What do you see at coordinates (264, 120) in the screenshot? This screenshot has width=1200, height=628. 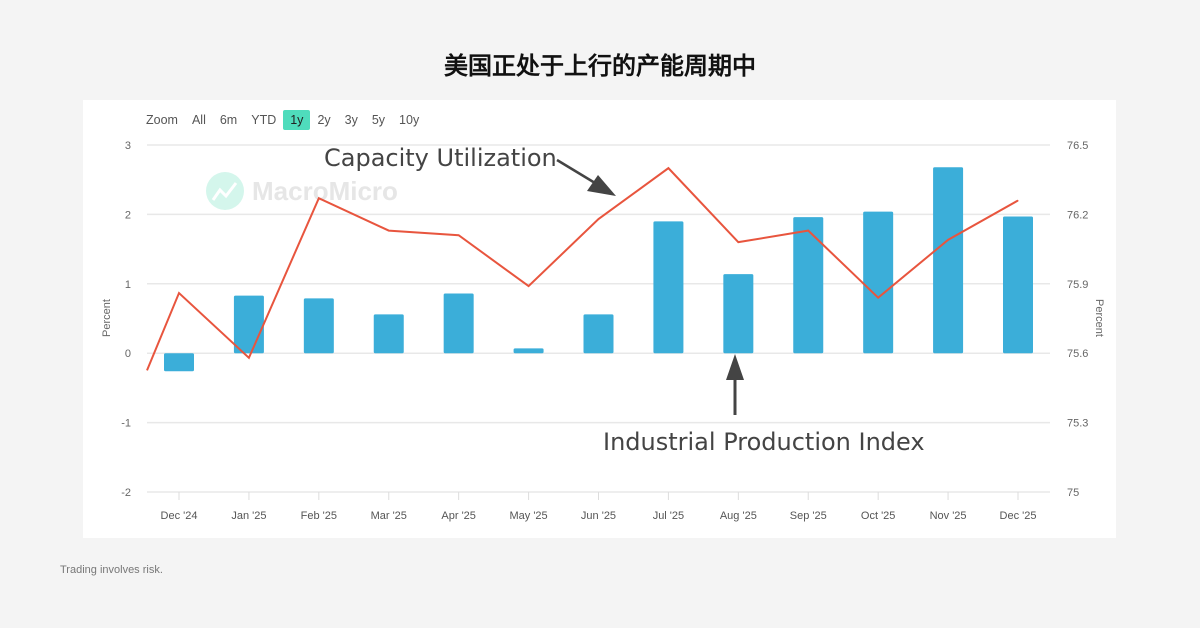 I see `zoom-ytd-button: YTD` at bounding box center [264, 120].